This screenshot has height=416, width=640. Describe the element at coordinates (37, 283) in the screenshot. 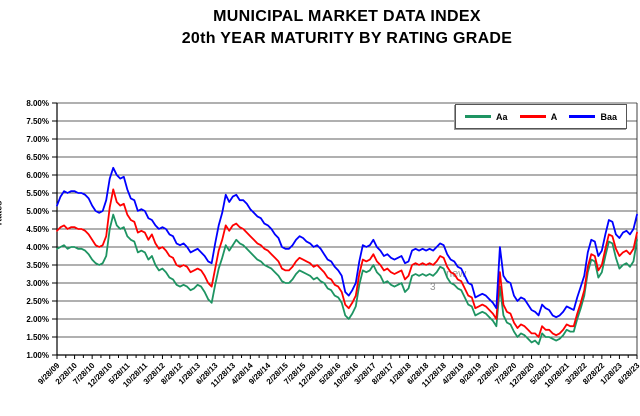

I see `y-tick-label: 3.00%` at that location.